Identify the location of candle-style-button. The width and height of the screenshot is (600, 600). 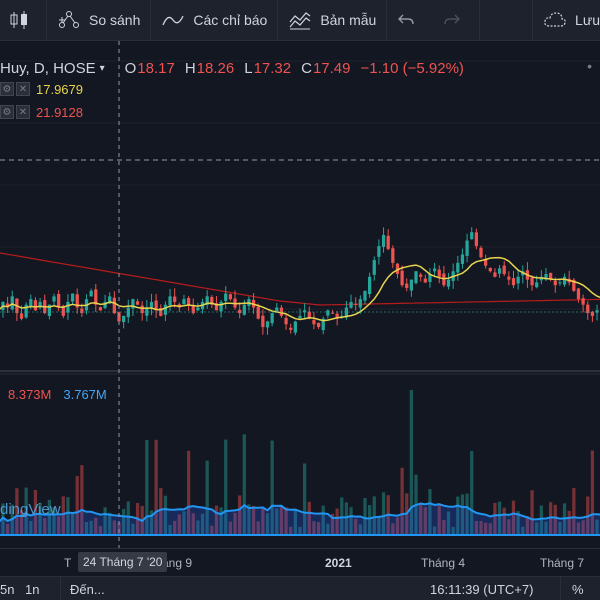
(23, 20).